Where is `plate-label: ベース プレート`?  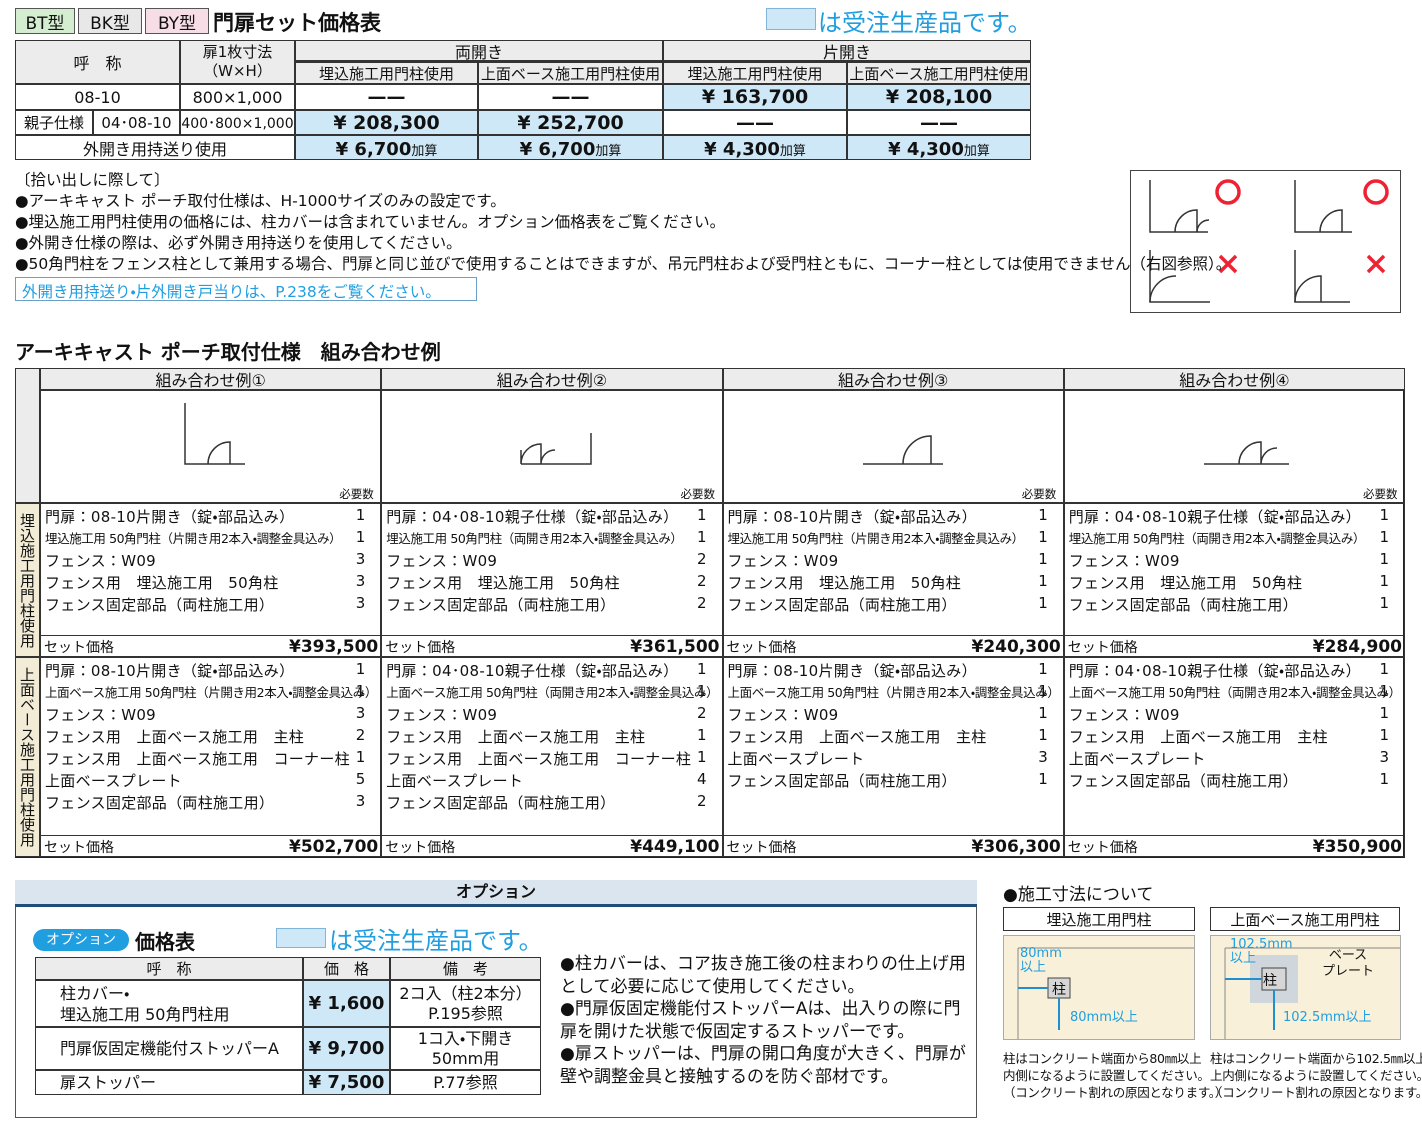
plate-label: ベース プレート is located at coordinates (1348, 964).